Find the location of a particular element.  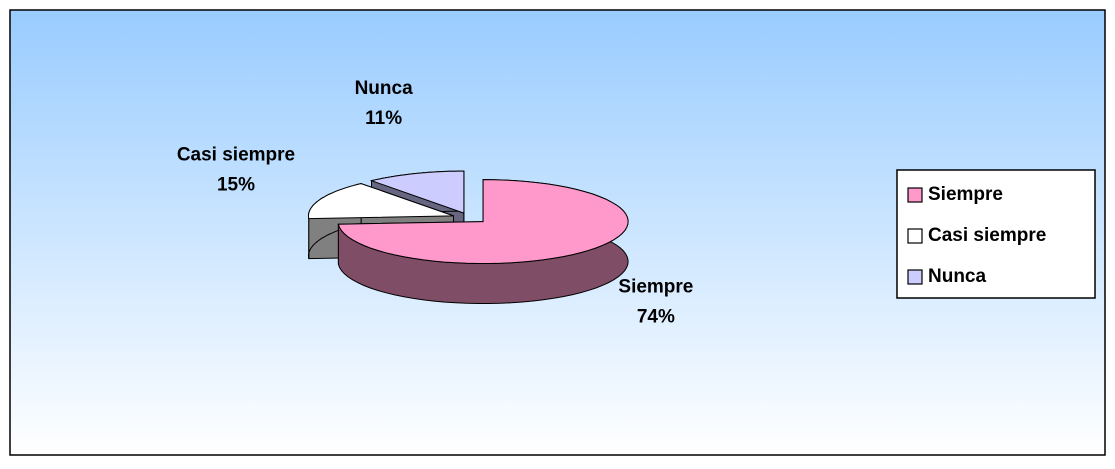

data-label-name: Siempre is located at coordinates (655, 287).